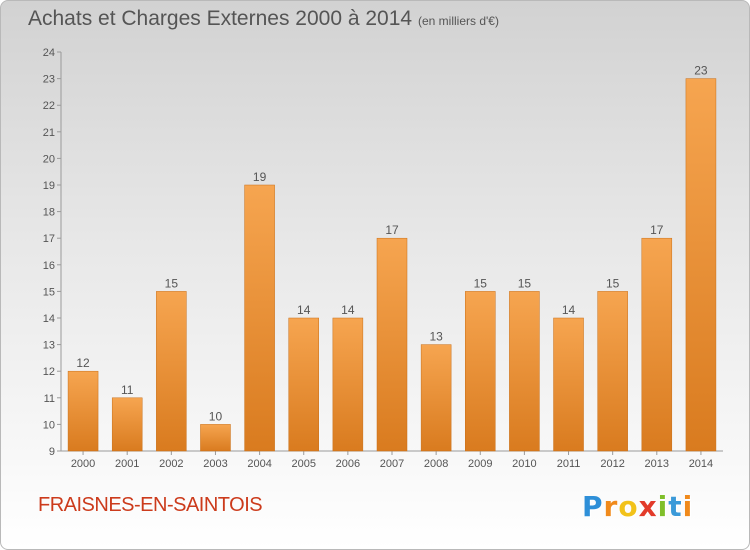 This screenshot has height=550, width=750. I want to click on y-tick-label: 19, so click(49, 186).